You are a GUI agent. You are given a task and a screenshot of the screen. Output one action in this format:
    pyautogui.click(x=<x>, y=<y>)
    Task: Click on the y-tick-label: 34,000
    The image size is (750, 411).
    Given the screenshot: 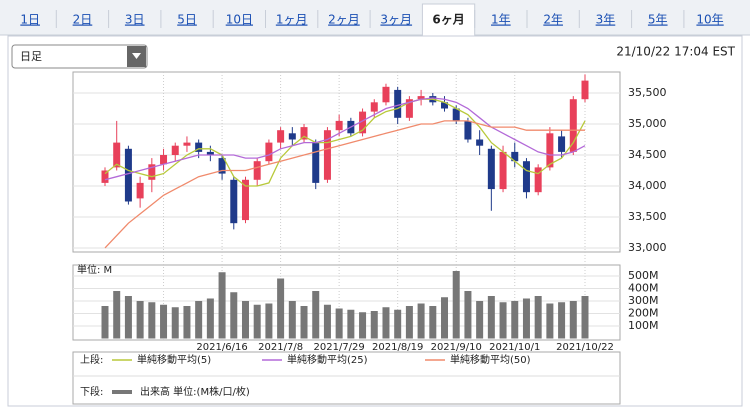 What is the action you would take?
    pyautogui.click(x=647, y=185)
    